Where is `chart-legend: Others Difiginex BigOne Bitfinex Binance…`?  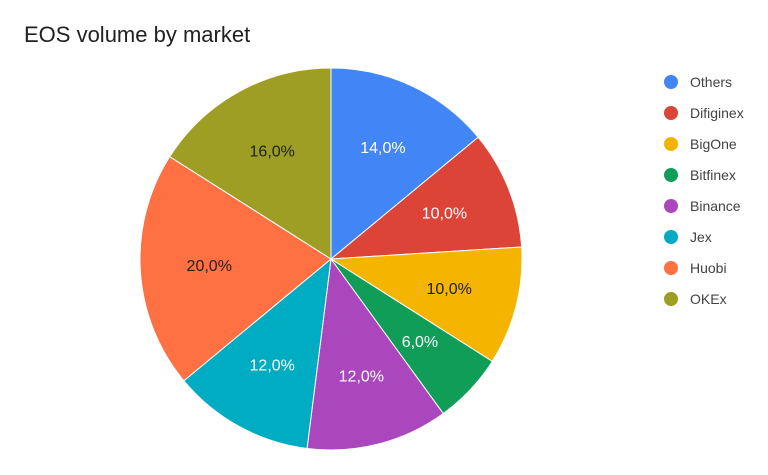
chart-legend: Others Difiginex BigOne Bitfinex Binance… is located at coordinates (704, 190).